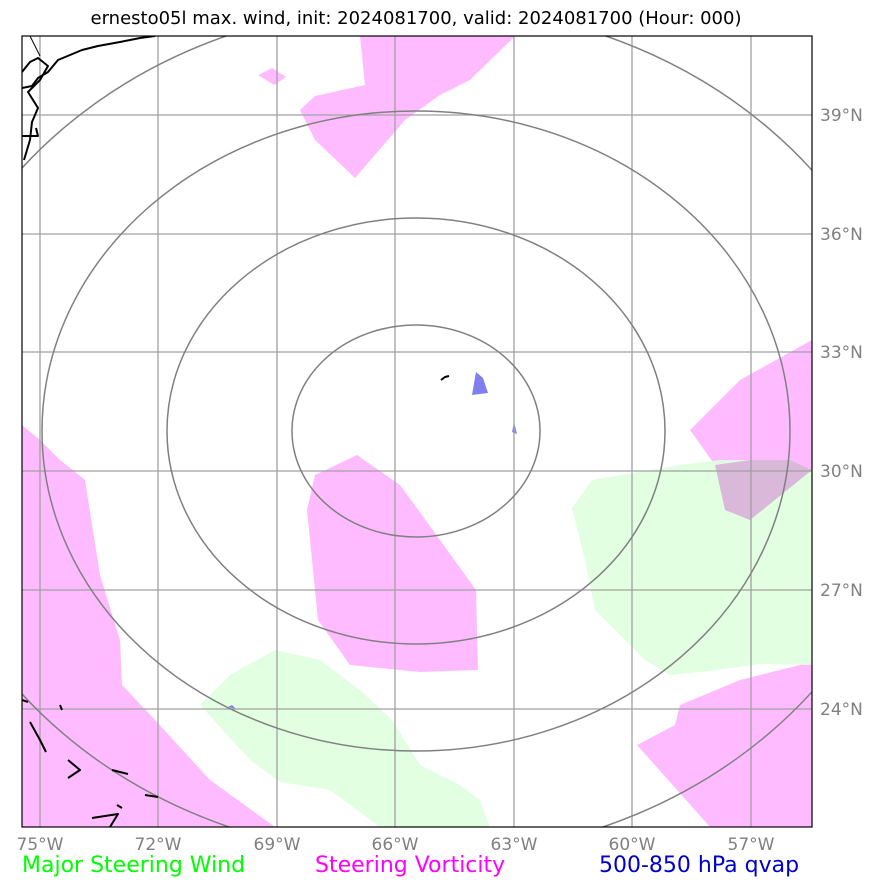 The height and width of the screenshot is (891, 882). What do you see at coordinates (632, 845) in the screenshot?
I see `lon-label: 60°W` at bounding box center [632, 845].